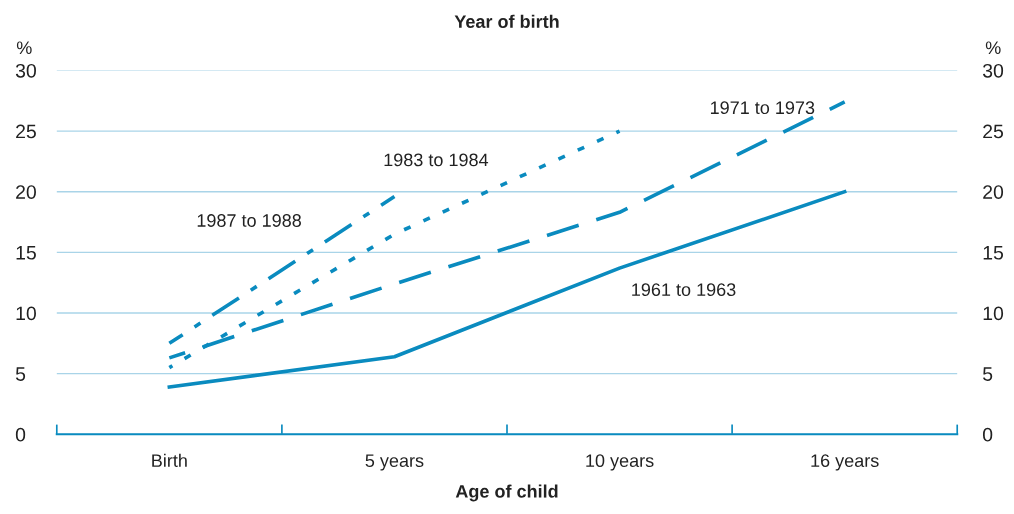  Describe the element at coordinates (506, 493) in the screenshot. I see `x-axis-title: Age of child` at that location.